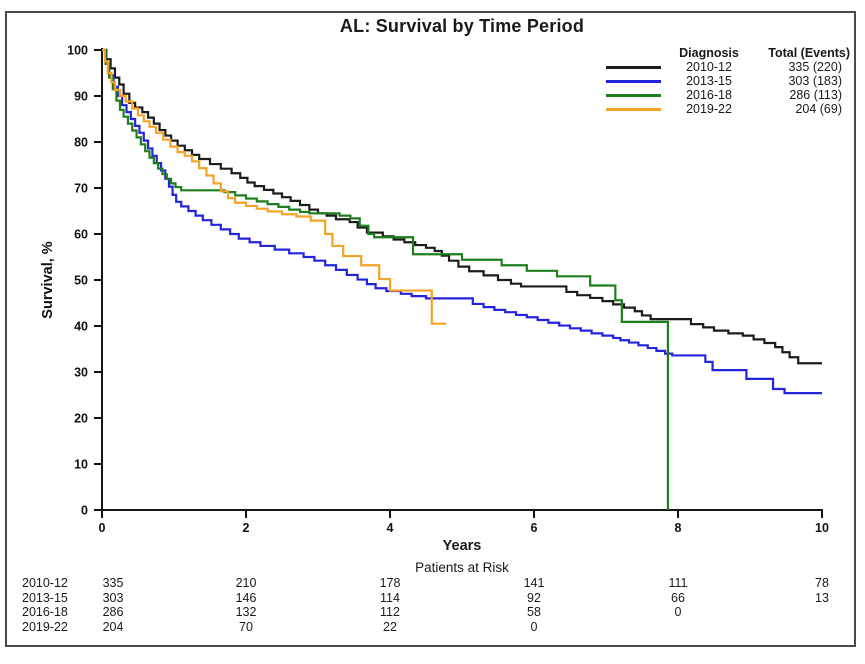 This screenshot has height=664, width=865. I want to click on risk-count: 132, so click(246, 612).